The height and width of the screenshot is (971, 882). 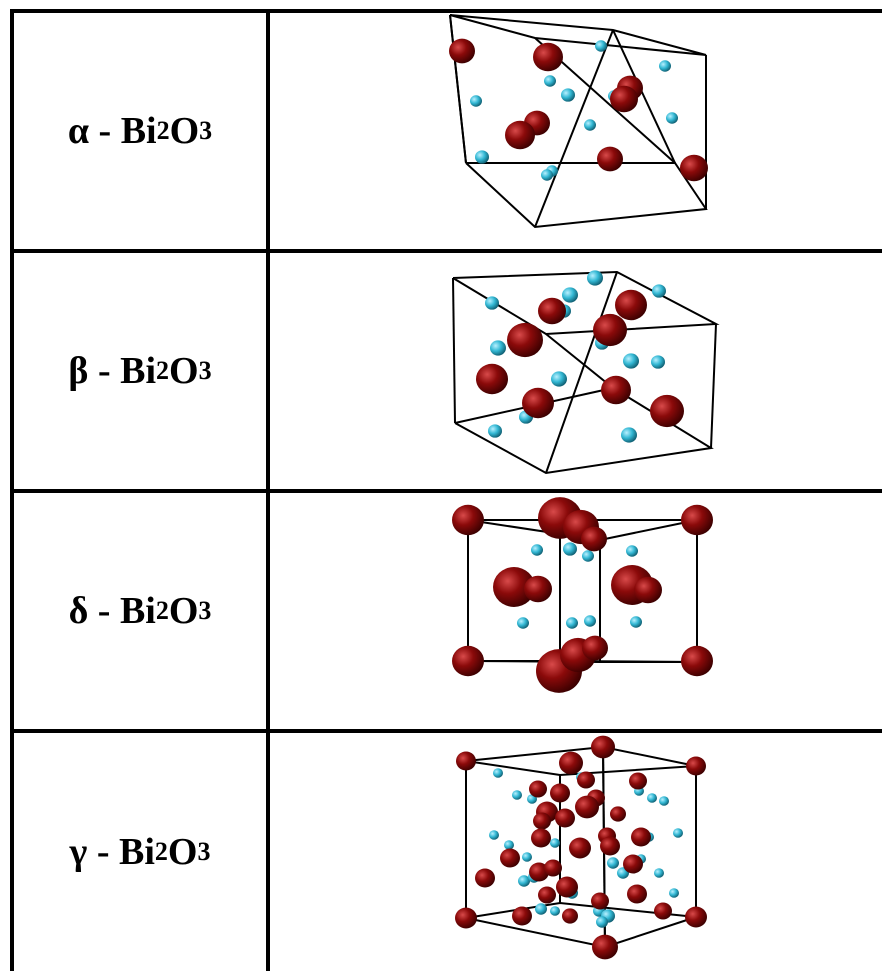 I want to click on cell-front-face, so click(x=578, y=35).